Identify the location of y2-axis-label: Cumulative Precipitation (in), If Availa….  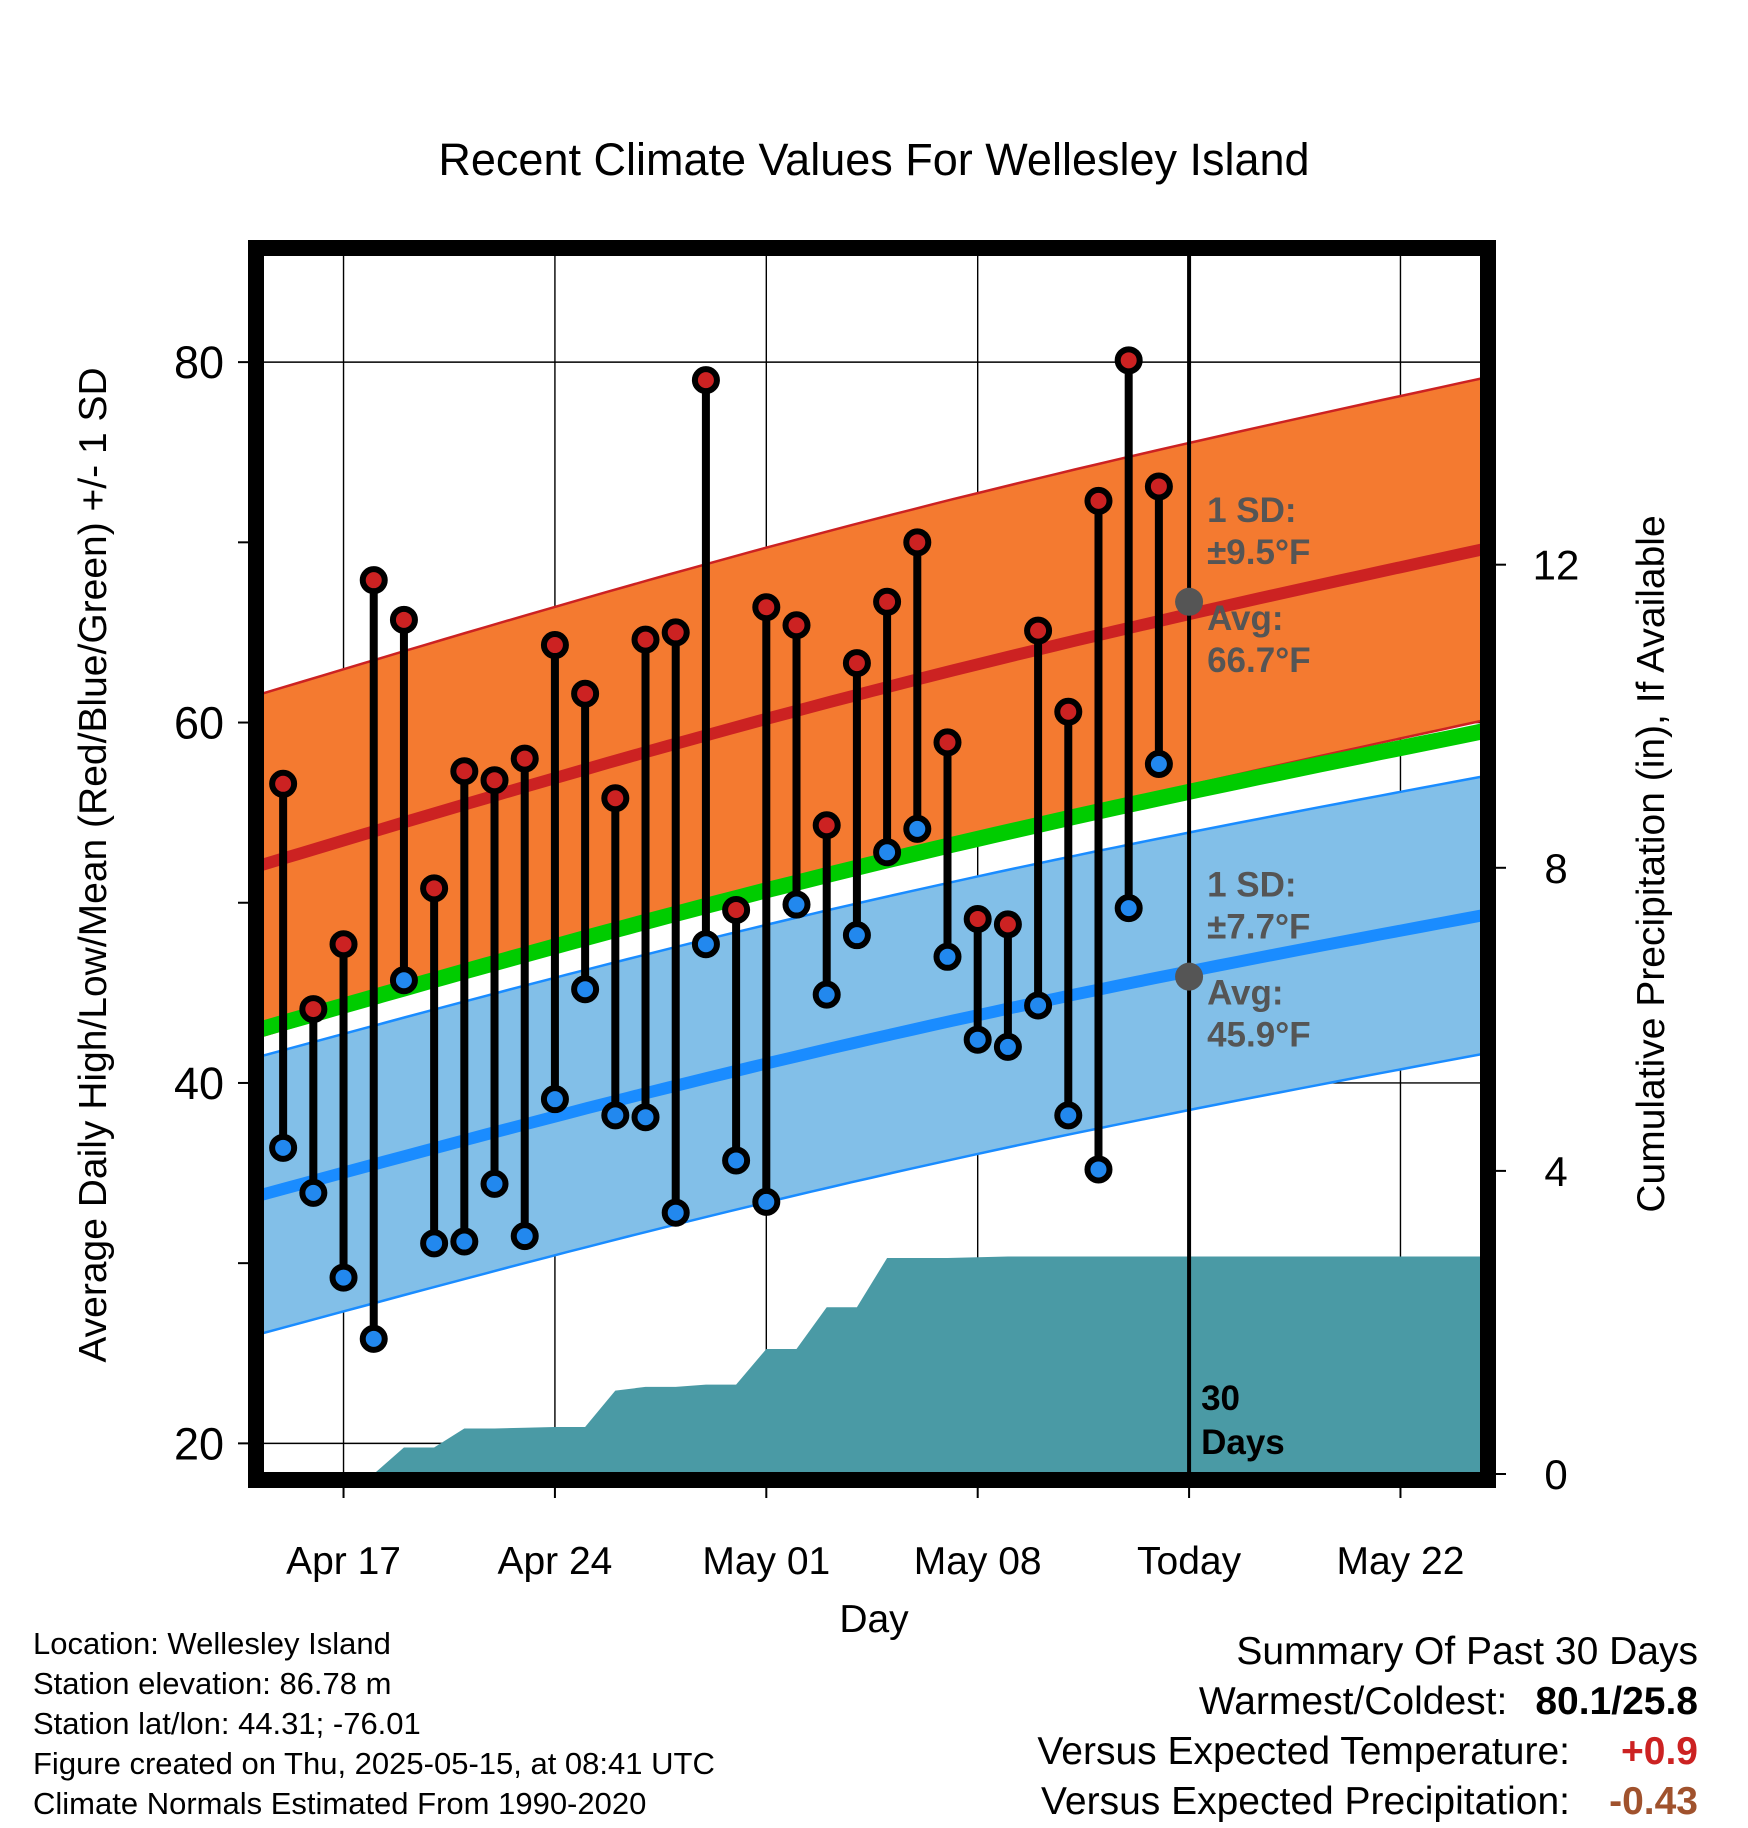
(1651, 863).